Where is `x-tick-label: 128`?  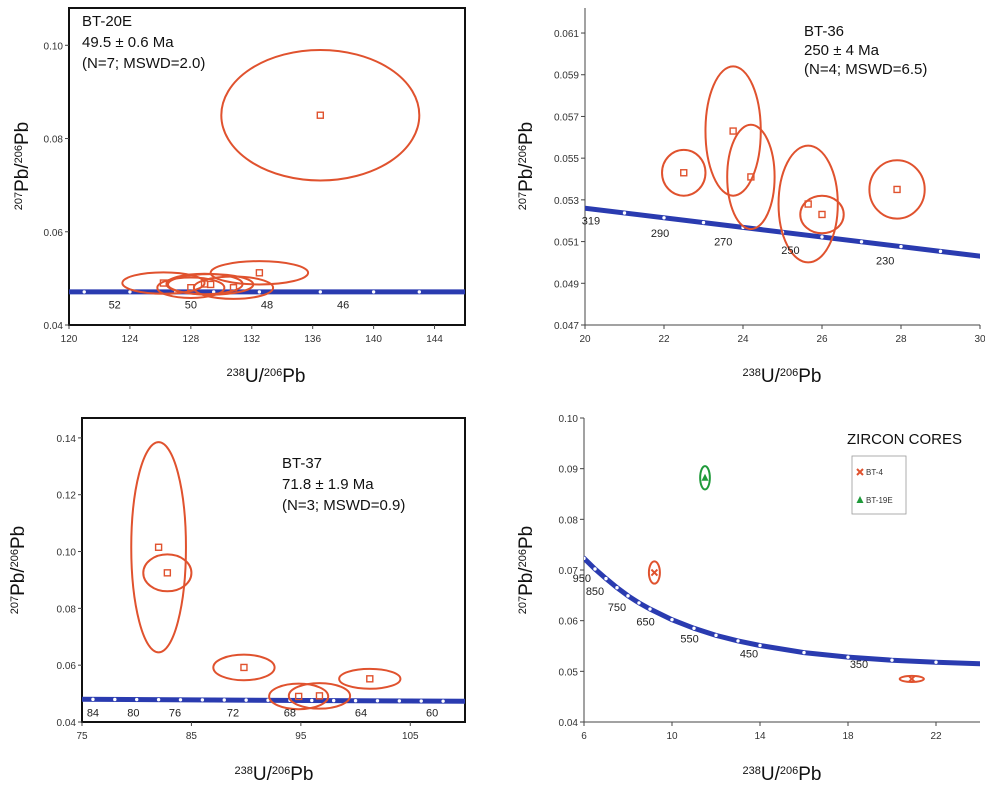
x-tick-label: 128 is located at coordinates (191, 339).